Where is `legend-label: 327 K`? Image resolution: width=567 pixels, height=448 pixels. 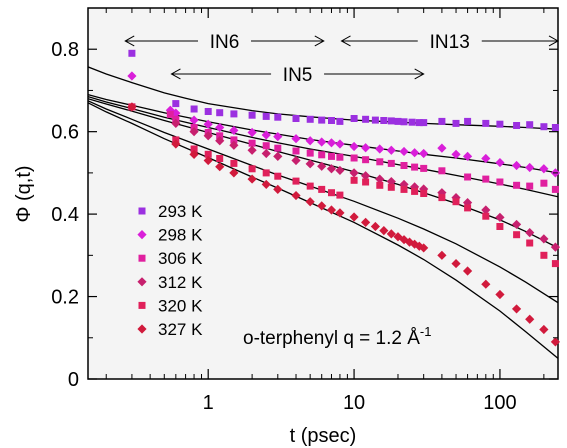
legend-label: 327 K is located at coordinates (180, 329).